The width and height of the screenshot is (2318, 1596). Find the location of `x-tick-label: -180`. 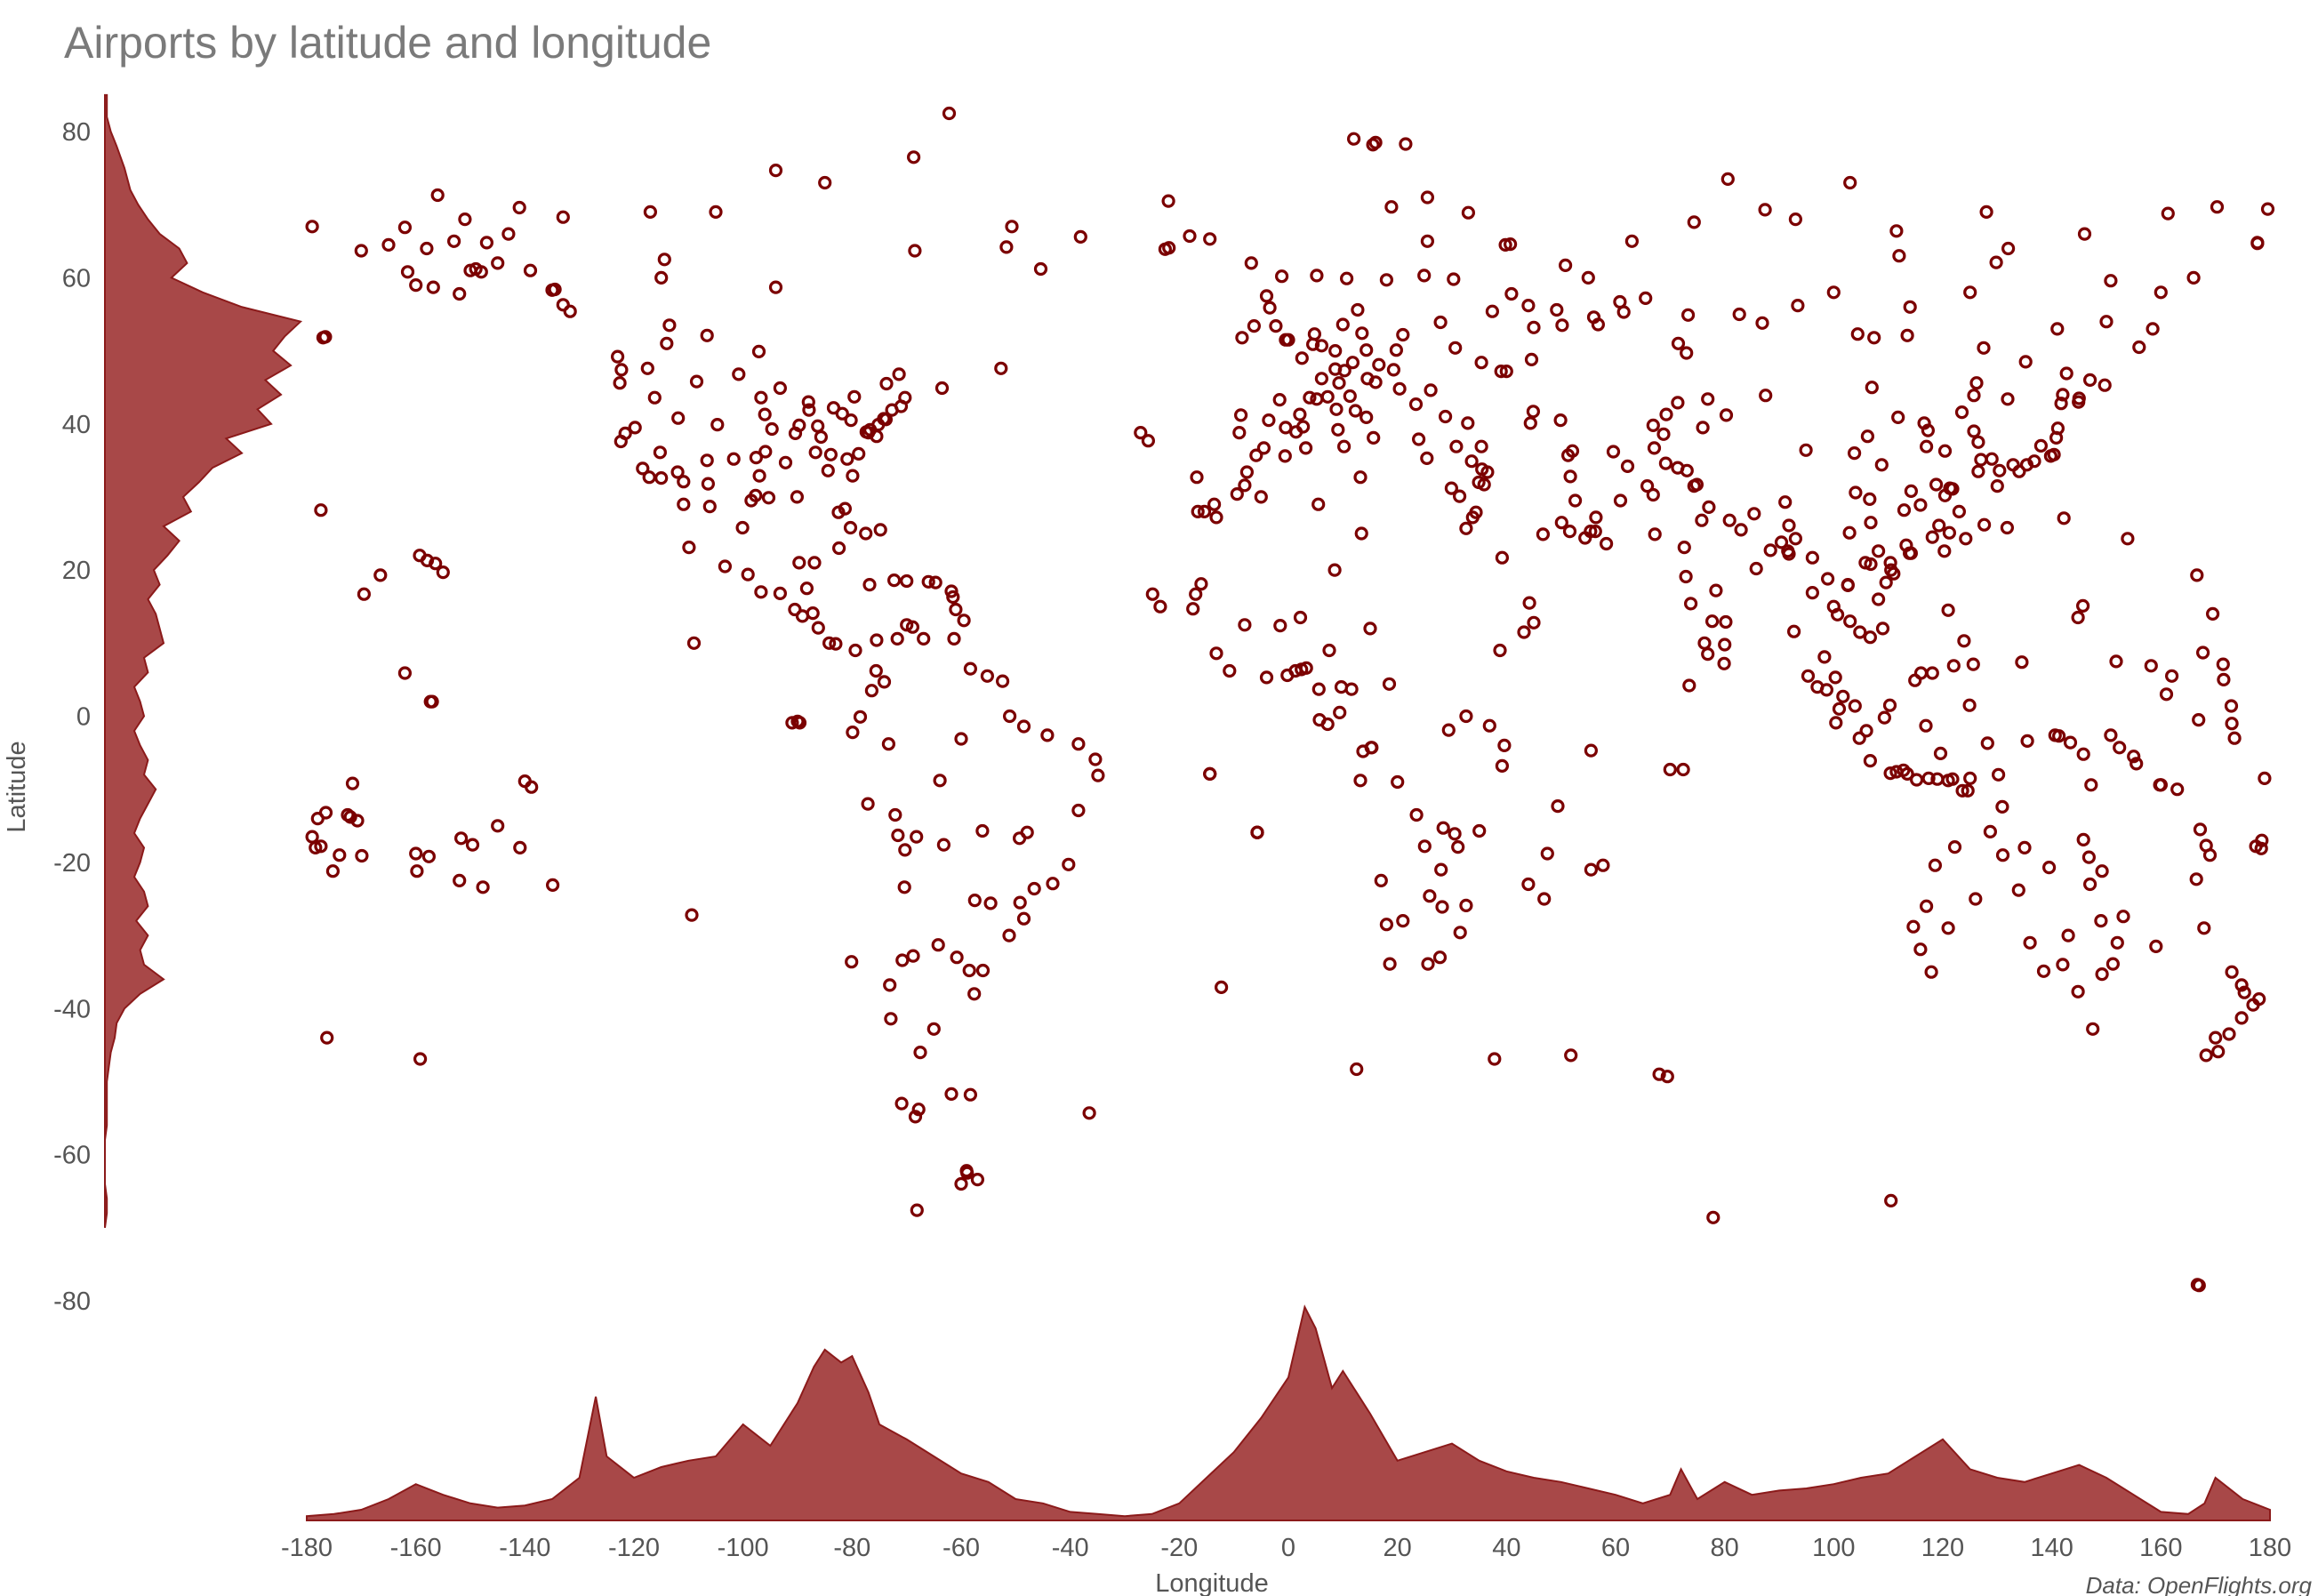

x-tick-label: -180 is located at coordinates (307, 1548).